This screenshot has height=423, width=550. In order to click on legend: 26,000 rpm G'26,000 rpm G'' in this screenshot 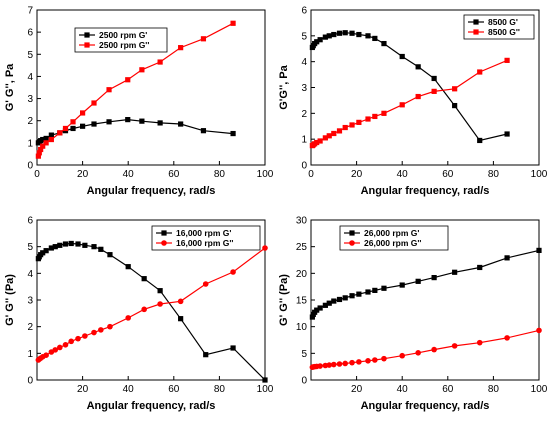, I will do `click(394, 238)`.